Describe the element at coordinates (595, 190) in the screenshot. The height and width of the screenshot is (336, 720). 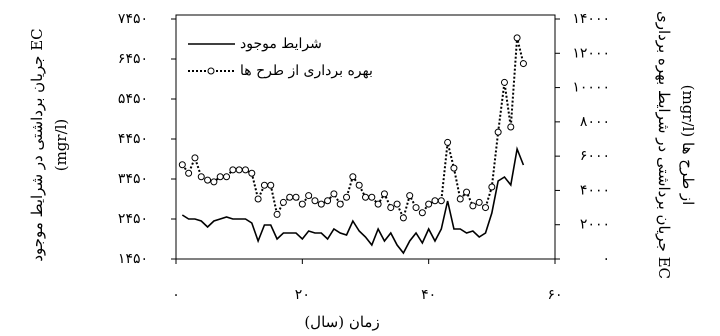
I see `y2-tick-label: ۴۰۰۰` at that location.